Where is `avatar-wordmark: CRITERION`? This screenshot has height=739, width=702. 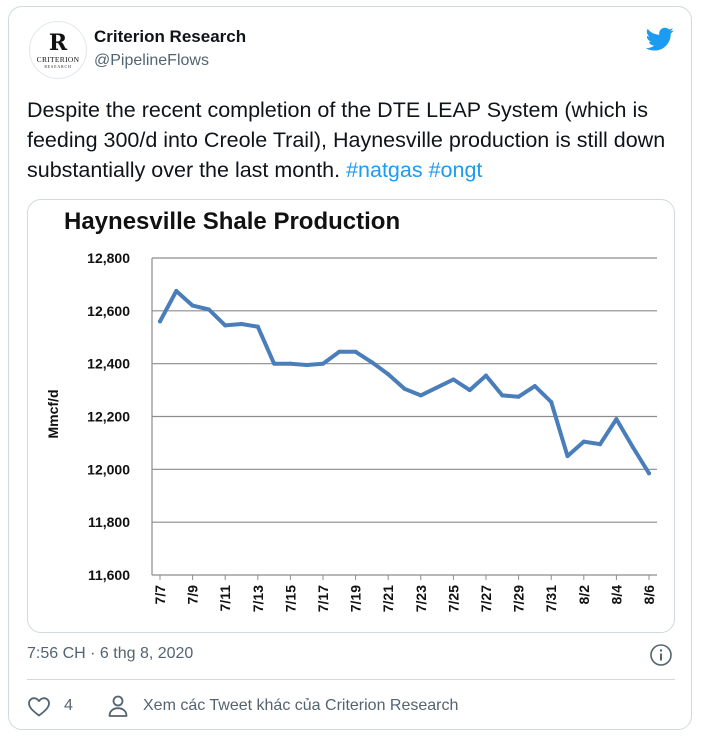
avatar-wordmark: CRITERION is located at coordinates (58, 59).